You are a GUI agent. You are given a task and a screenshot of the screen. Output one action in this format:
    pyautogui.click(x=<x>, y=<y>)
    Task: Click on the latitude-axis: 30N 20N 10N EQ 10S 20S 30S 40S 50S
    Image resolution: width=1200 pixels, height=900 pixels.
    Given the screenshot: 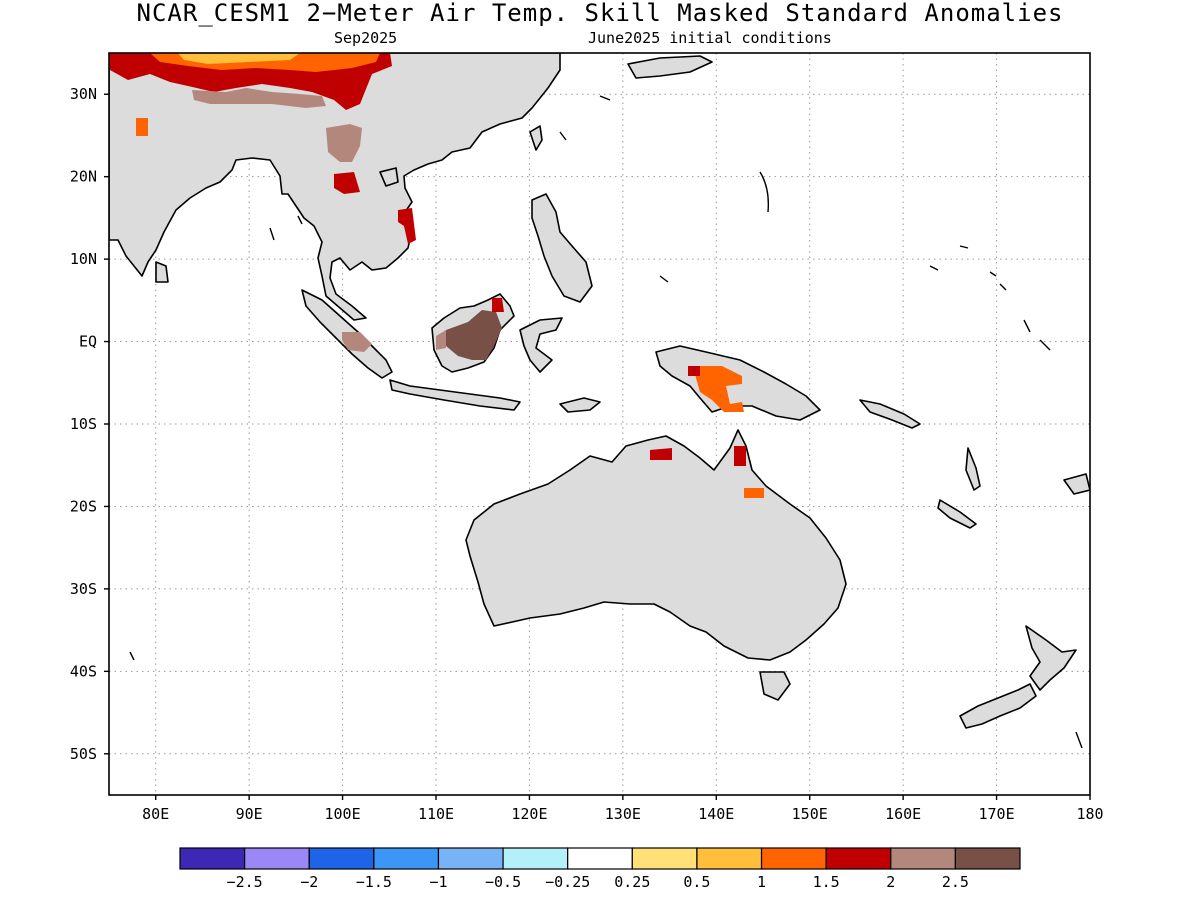 What is the action you would take?
    pyautogui.click(x=89, y=424)
    